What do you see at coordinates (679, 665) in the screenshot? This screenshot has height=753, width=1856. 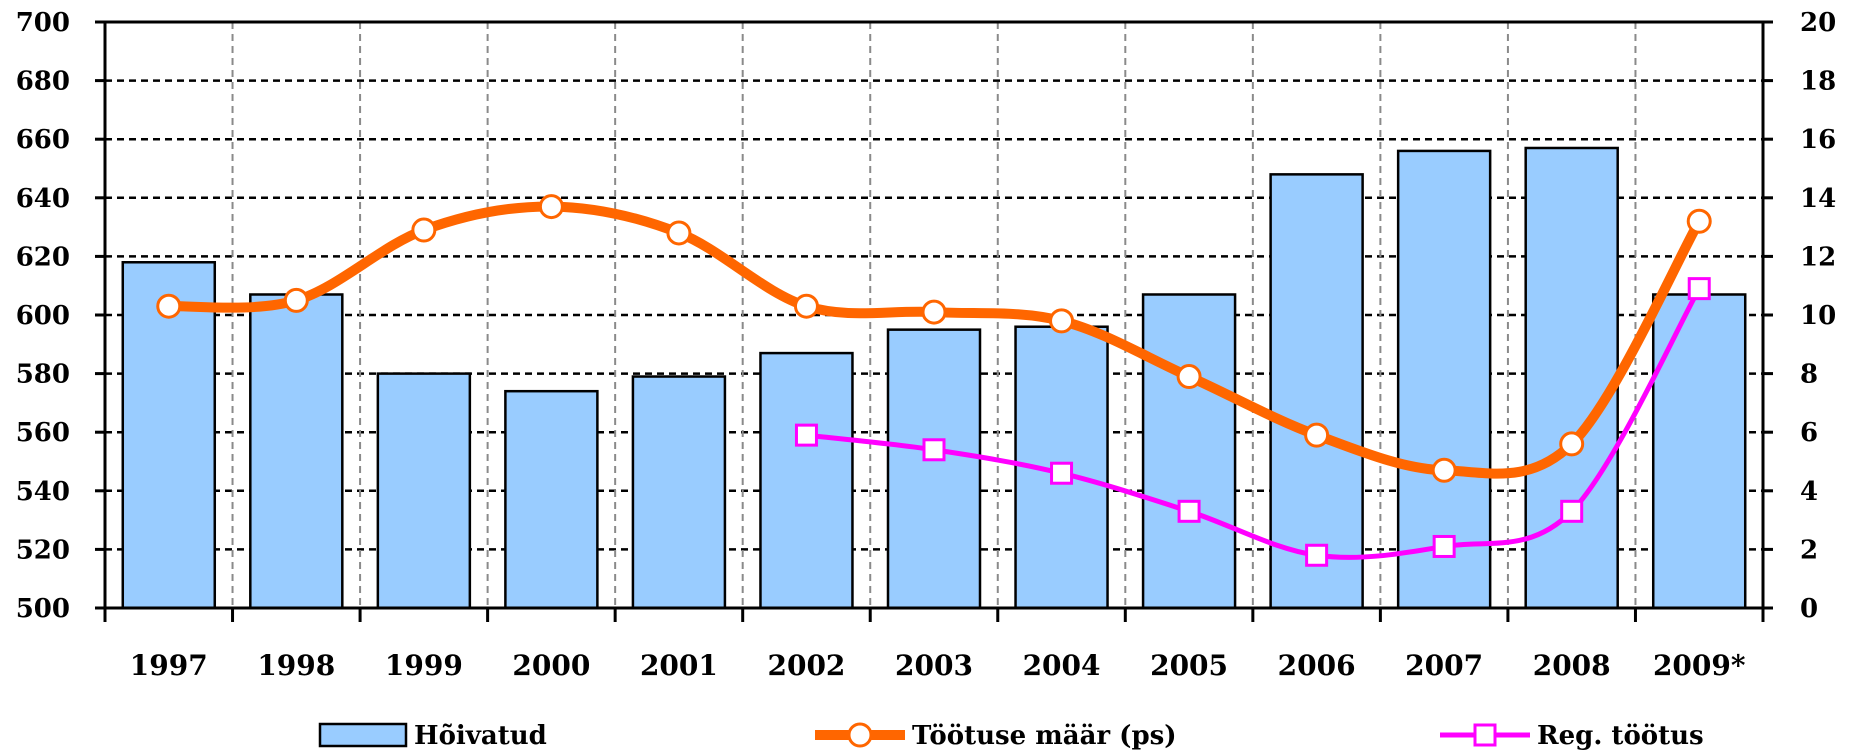 I see `x-tick-label: 2001` at bounding box center [679, 665].